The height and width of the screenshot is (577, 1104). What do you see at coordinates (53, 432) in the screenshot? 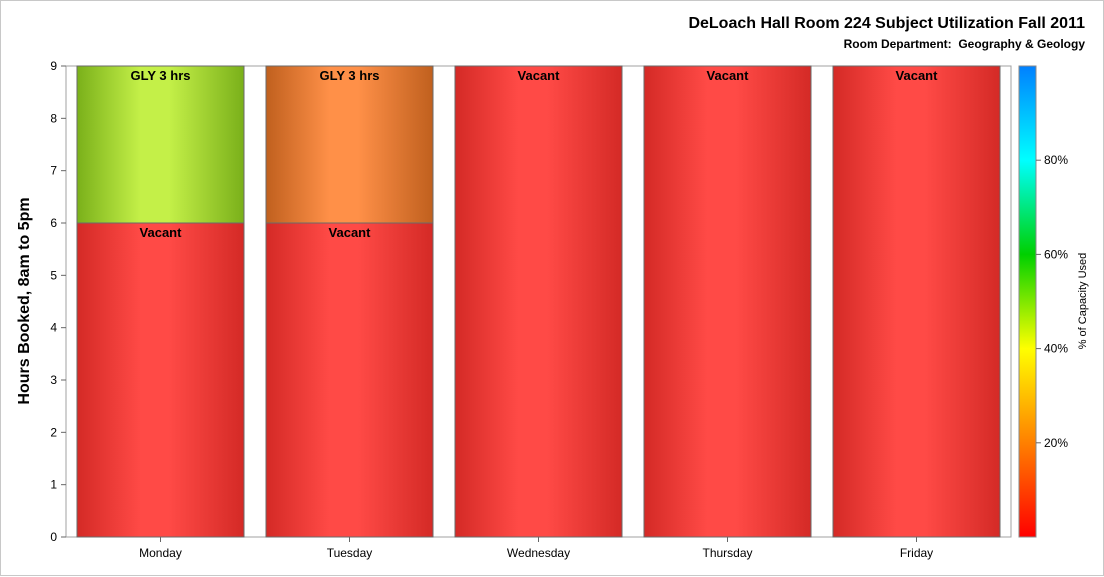
I see `y-tick-label: 2` at bounding box center [53, 432].